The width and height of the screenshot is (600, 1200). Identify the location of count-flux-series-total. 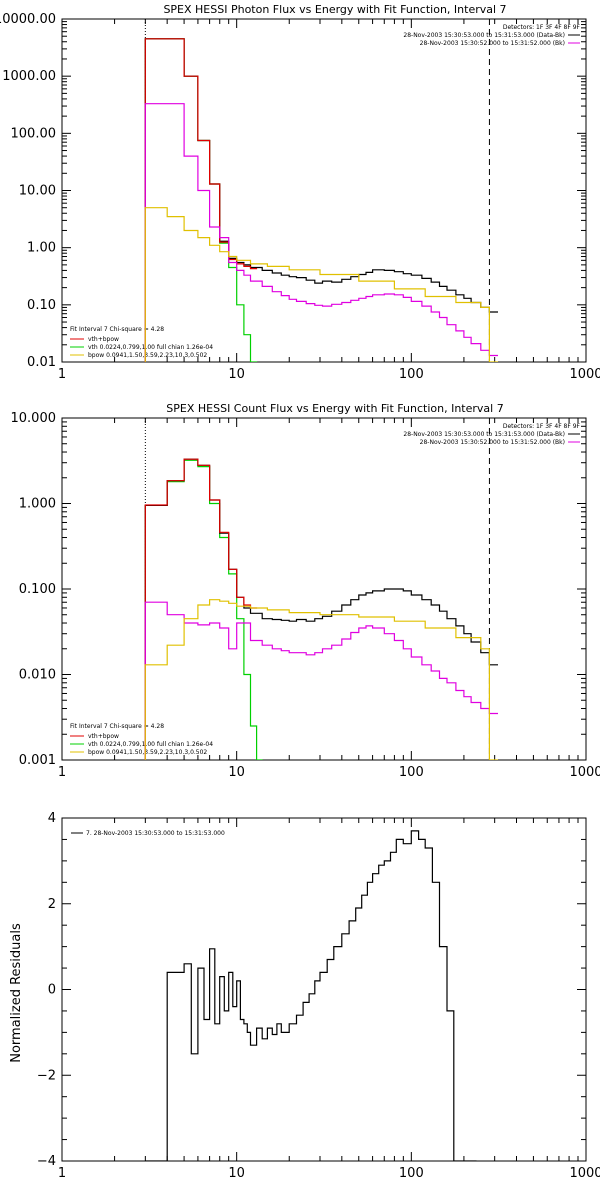
(201, 609).